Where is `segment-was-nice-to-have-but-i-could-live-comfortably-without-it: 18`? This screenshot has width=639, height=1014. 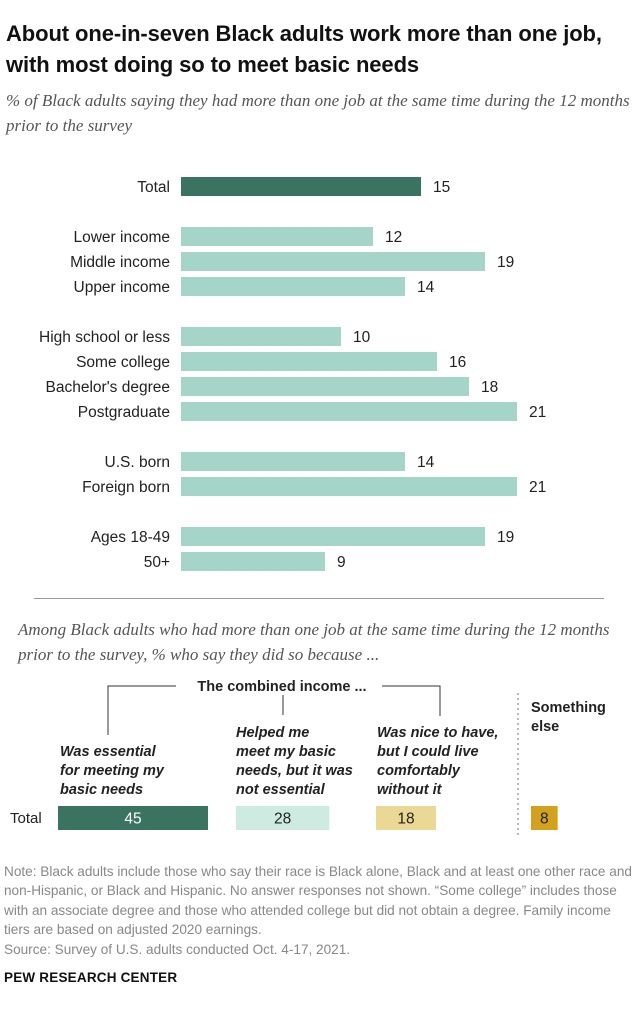
segment-was-nice-to-have-but-i-could-live-comfortably-without-it: 18 is located at coordinates (406, 818).